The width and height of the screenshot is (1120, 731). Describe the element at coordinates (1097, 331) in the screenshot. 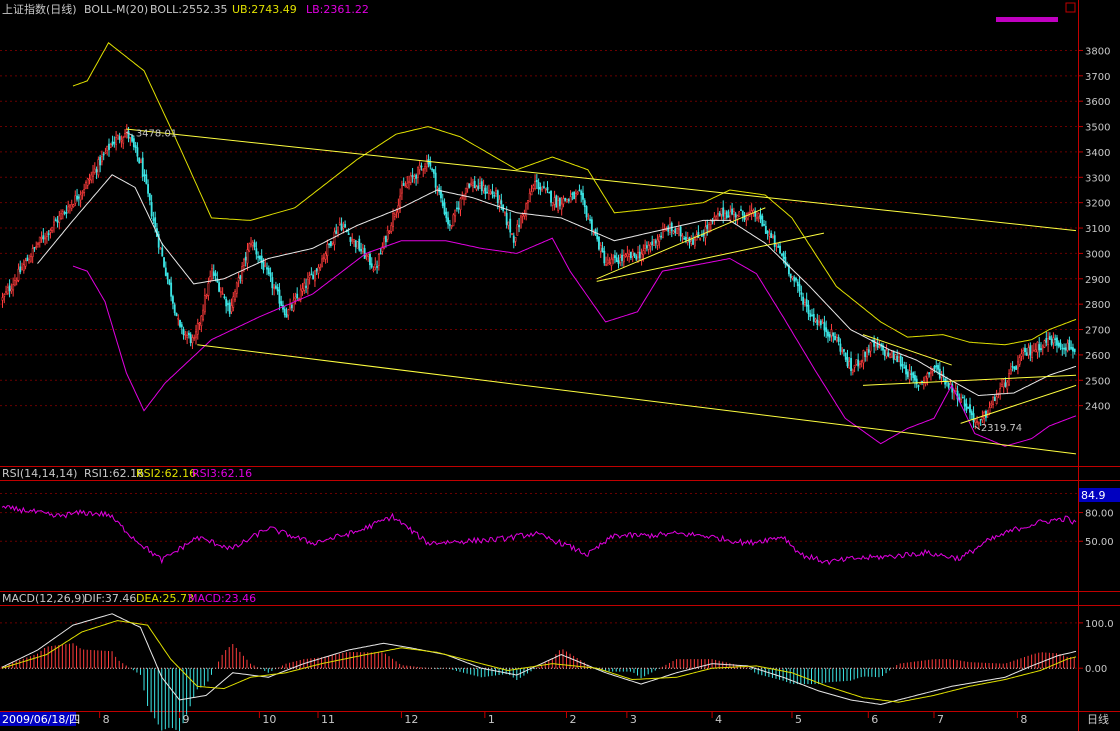

I see `price-tick-label: 2700` at that location.